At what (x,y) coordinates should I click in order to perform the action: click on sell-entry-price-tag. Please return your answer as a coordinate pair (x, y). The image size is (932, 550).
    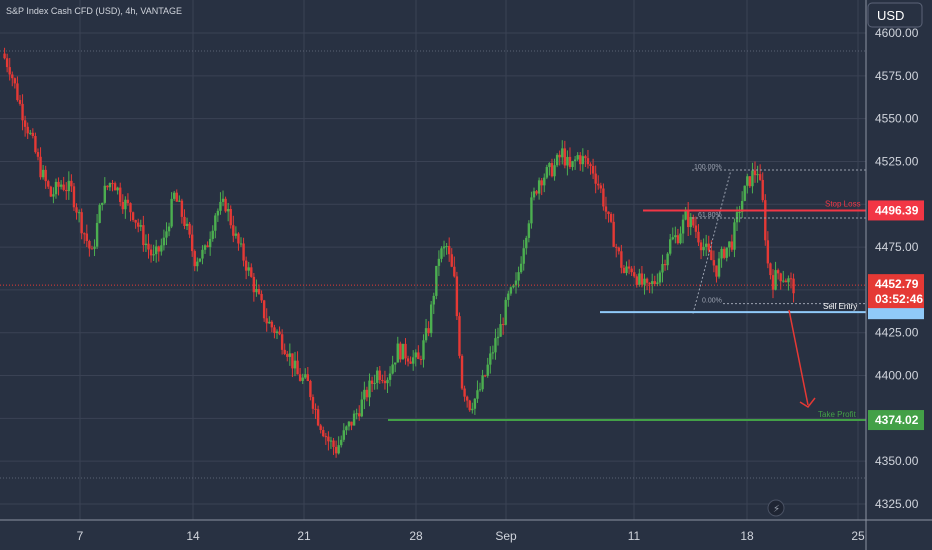
    Looking at the image, I should click on (896, 313).